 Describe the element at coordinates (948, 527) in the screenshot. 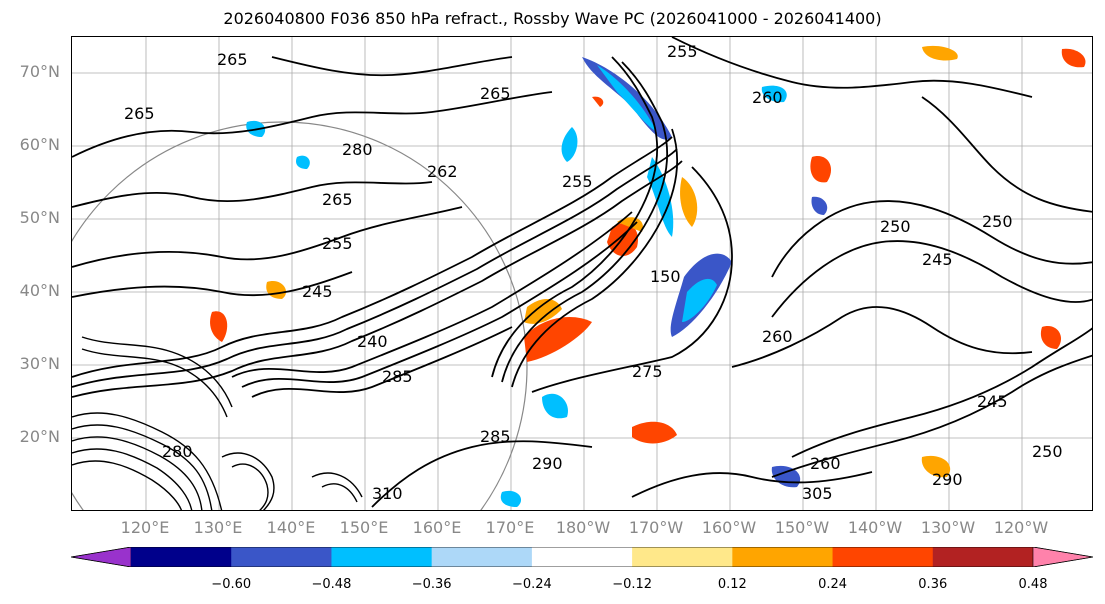

I see `lon-label-130w: 130°W` at that location.